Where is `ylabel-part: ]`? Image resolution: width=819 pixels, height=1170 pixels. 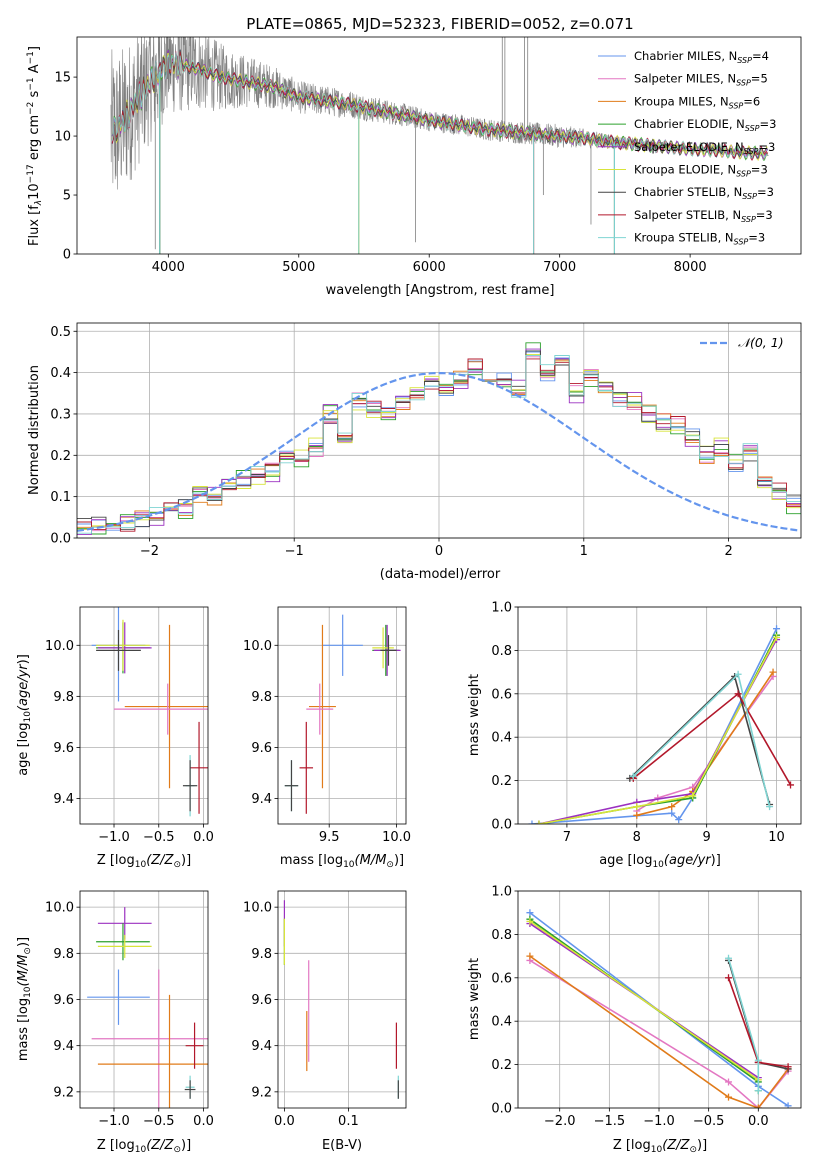
ylabel-part: ] is located at coordinates (34, 48).